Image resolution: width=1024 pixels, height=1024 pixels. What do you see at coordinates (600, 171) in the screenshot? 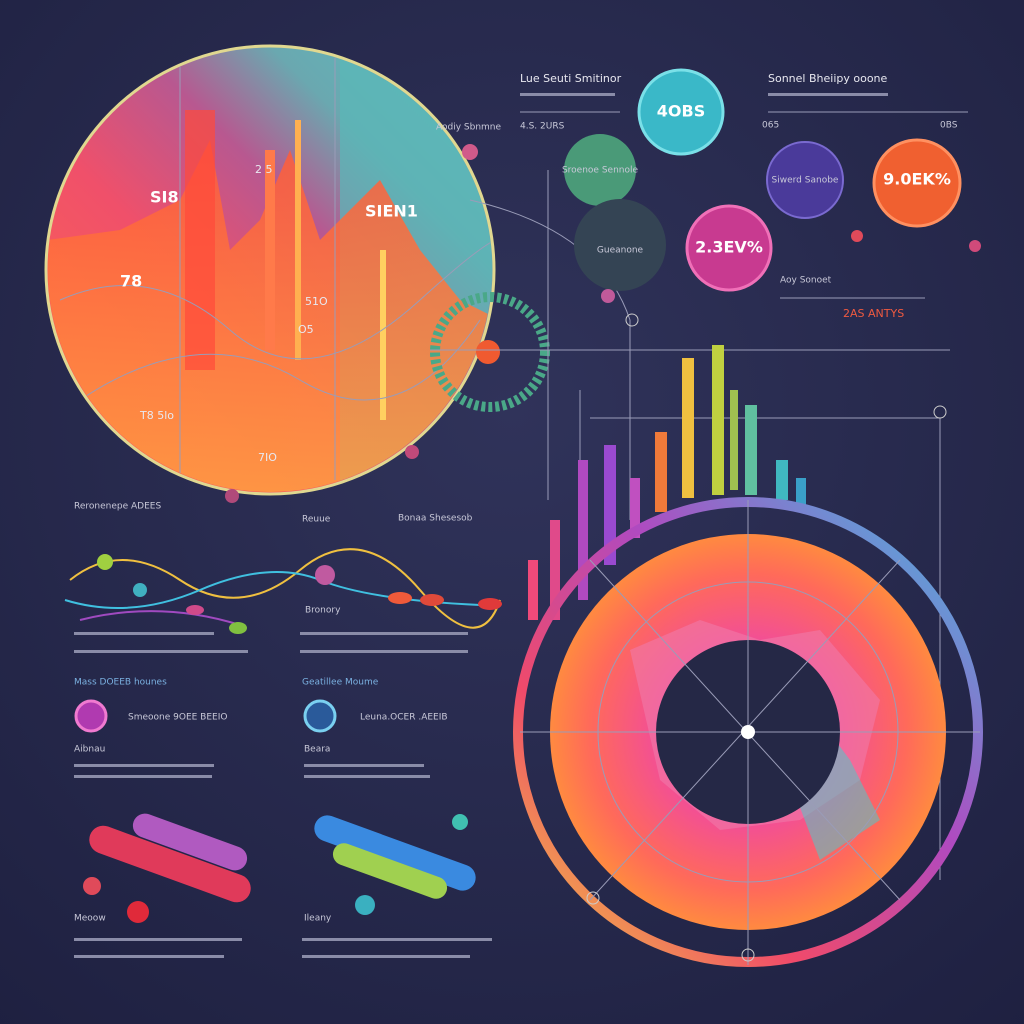
I see `bubble-label: Sroenoe Sennole` at bounding box center [600, 171].